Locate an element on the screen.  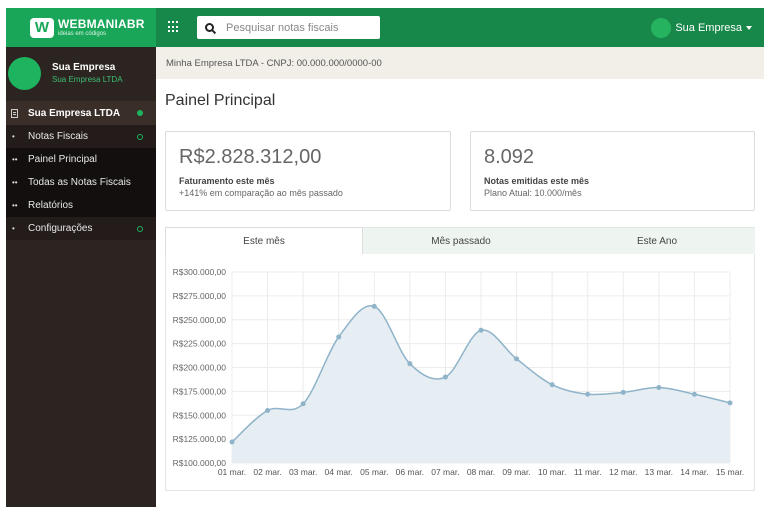
sidebar-item-label: Notas Fiscais is located at coordinates (58, 136).